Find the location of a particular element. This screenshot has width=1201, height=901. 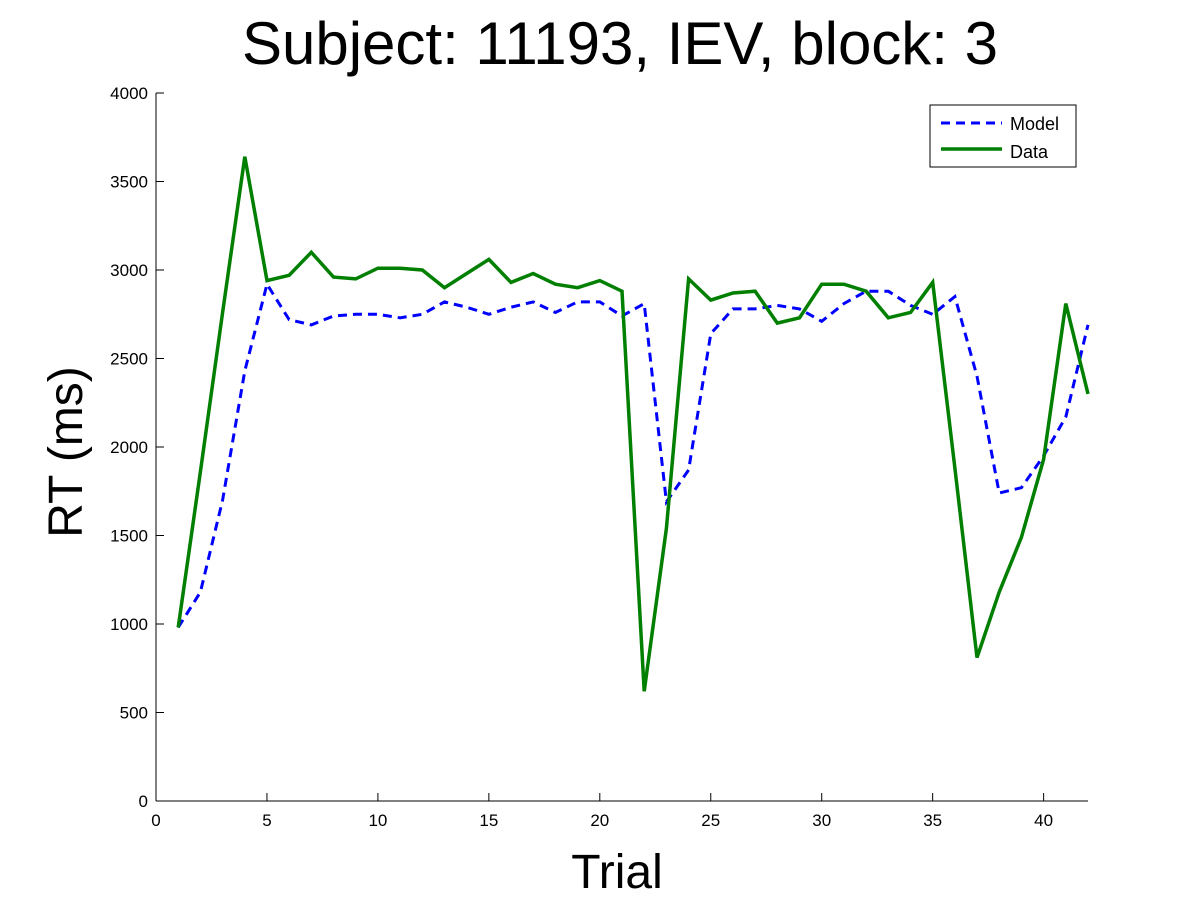

legend-box is located at coordinates (1003, 136).